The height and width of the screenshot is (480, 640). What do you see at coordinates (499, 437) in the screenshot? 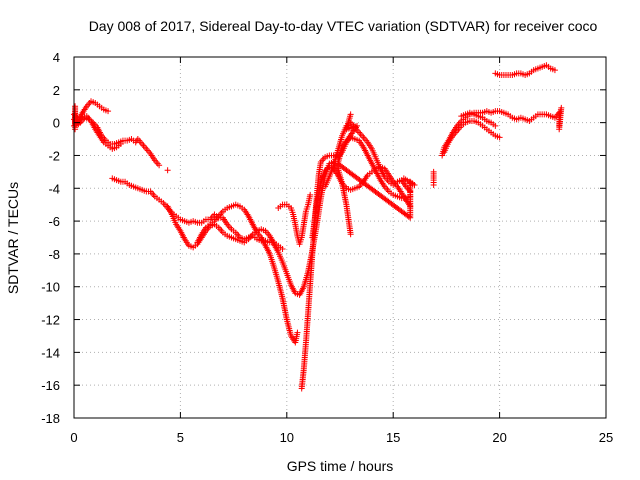
I see `x-tick-label: 20` at bounding box center [499, 437].